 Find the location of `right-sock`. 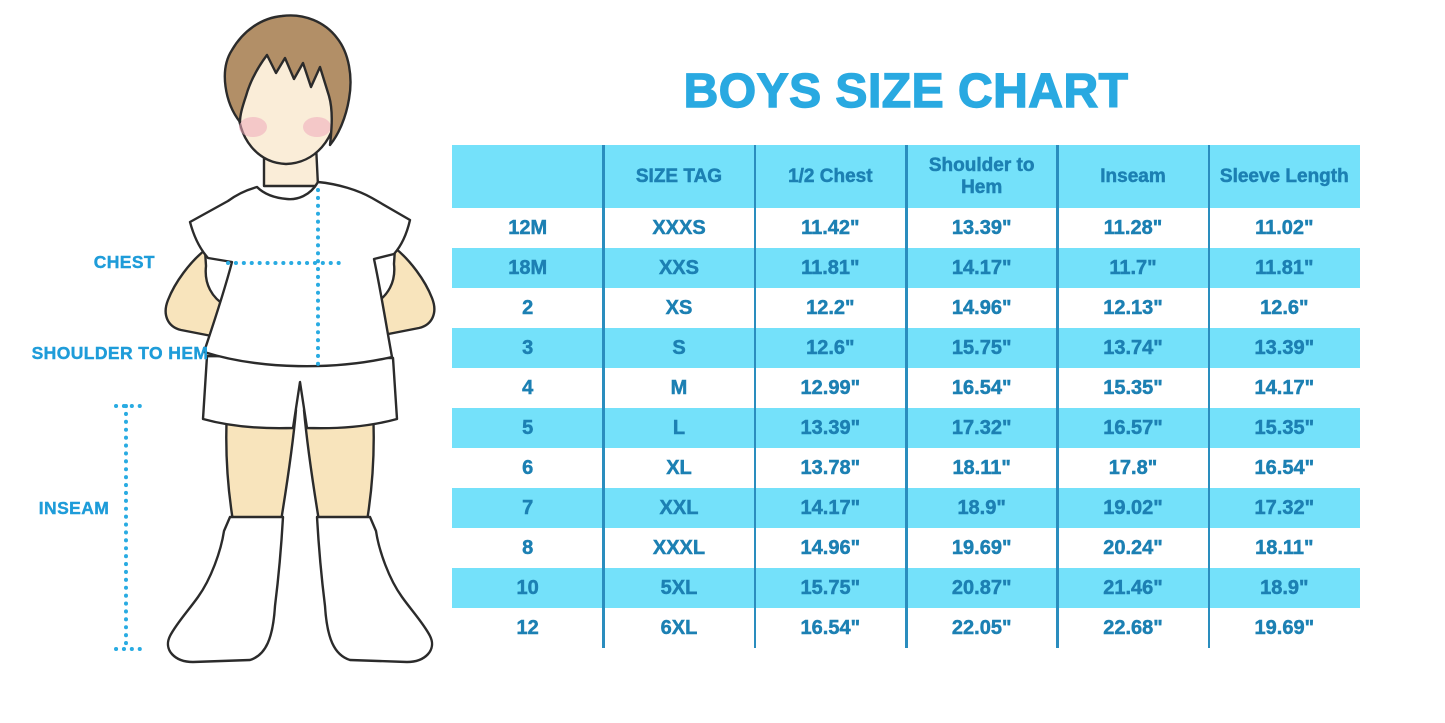

right-sock is located at coordinates (374, 589).